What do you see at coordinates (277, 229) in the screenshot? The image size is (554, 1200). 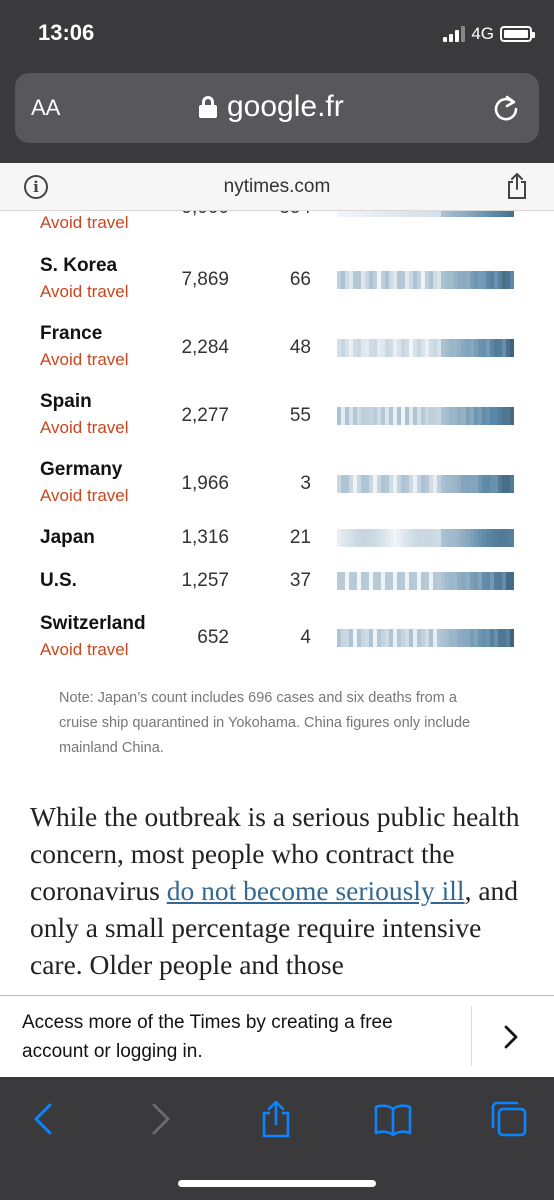 I see `table-row: Avoid travel 9,000 354` at bounding box center [277, 229].